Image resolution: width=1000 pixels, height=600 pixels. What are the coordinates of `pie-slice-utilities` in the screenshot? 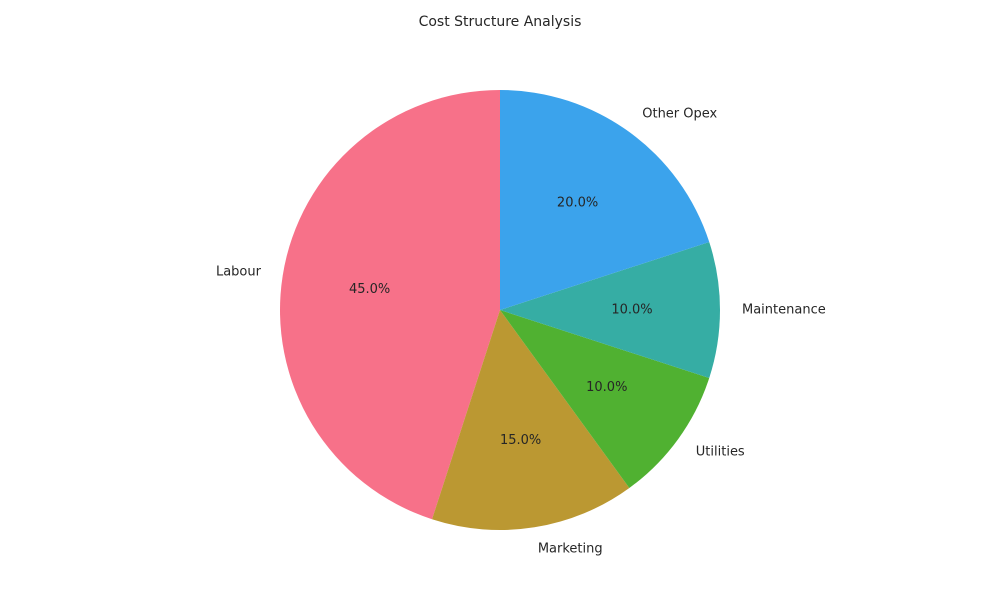 It's located at (605, 399).